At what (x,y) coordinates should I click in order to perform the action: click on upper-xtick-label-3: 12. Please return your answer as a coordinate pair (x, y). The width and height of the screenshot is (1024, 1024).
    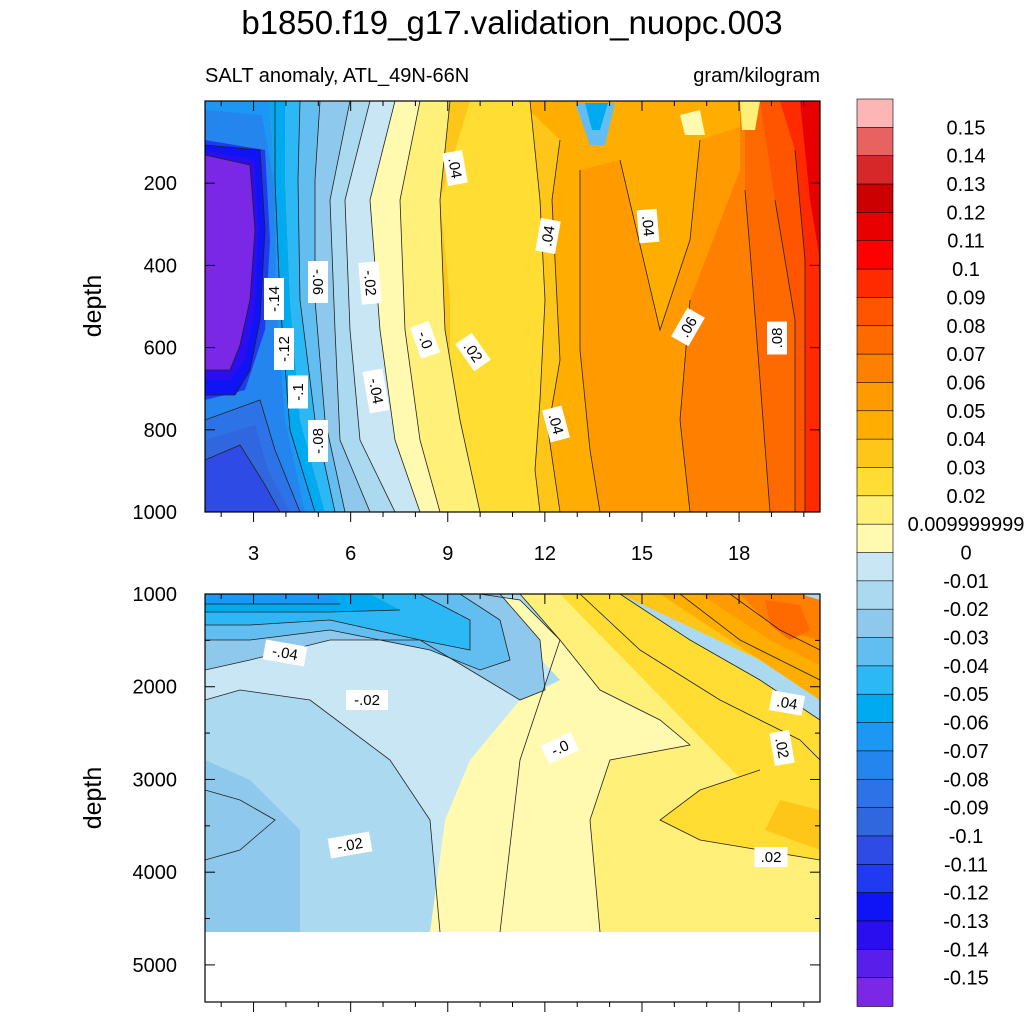
    Looking at the image, I should click on (545, 554).